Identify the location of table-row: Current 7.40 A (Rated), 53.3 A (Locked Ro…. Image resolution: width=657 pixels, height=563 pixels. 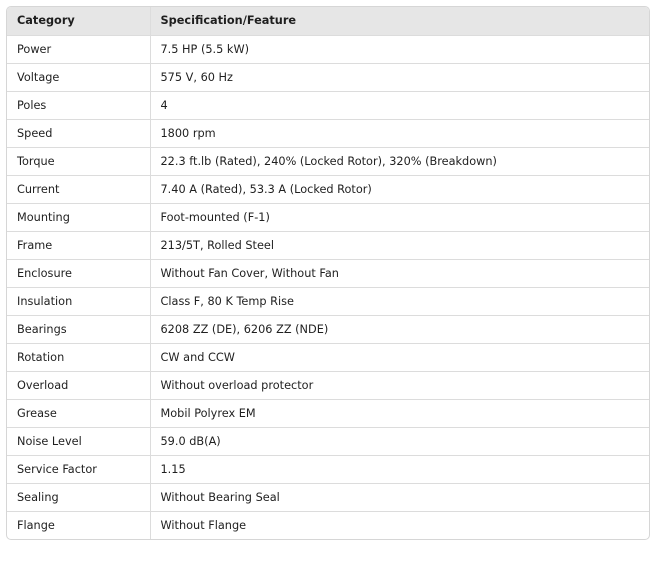
(328, 188).